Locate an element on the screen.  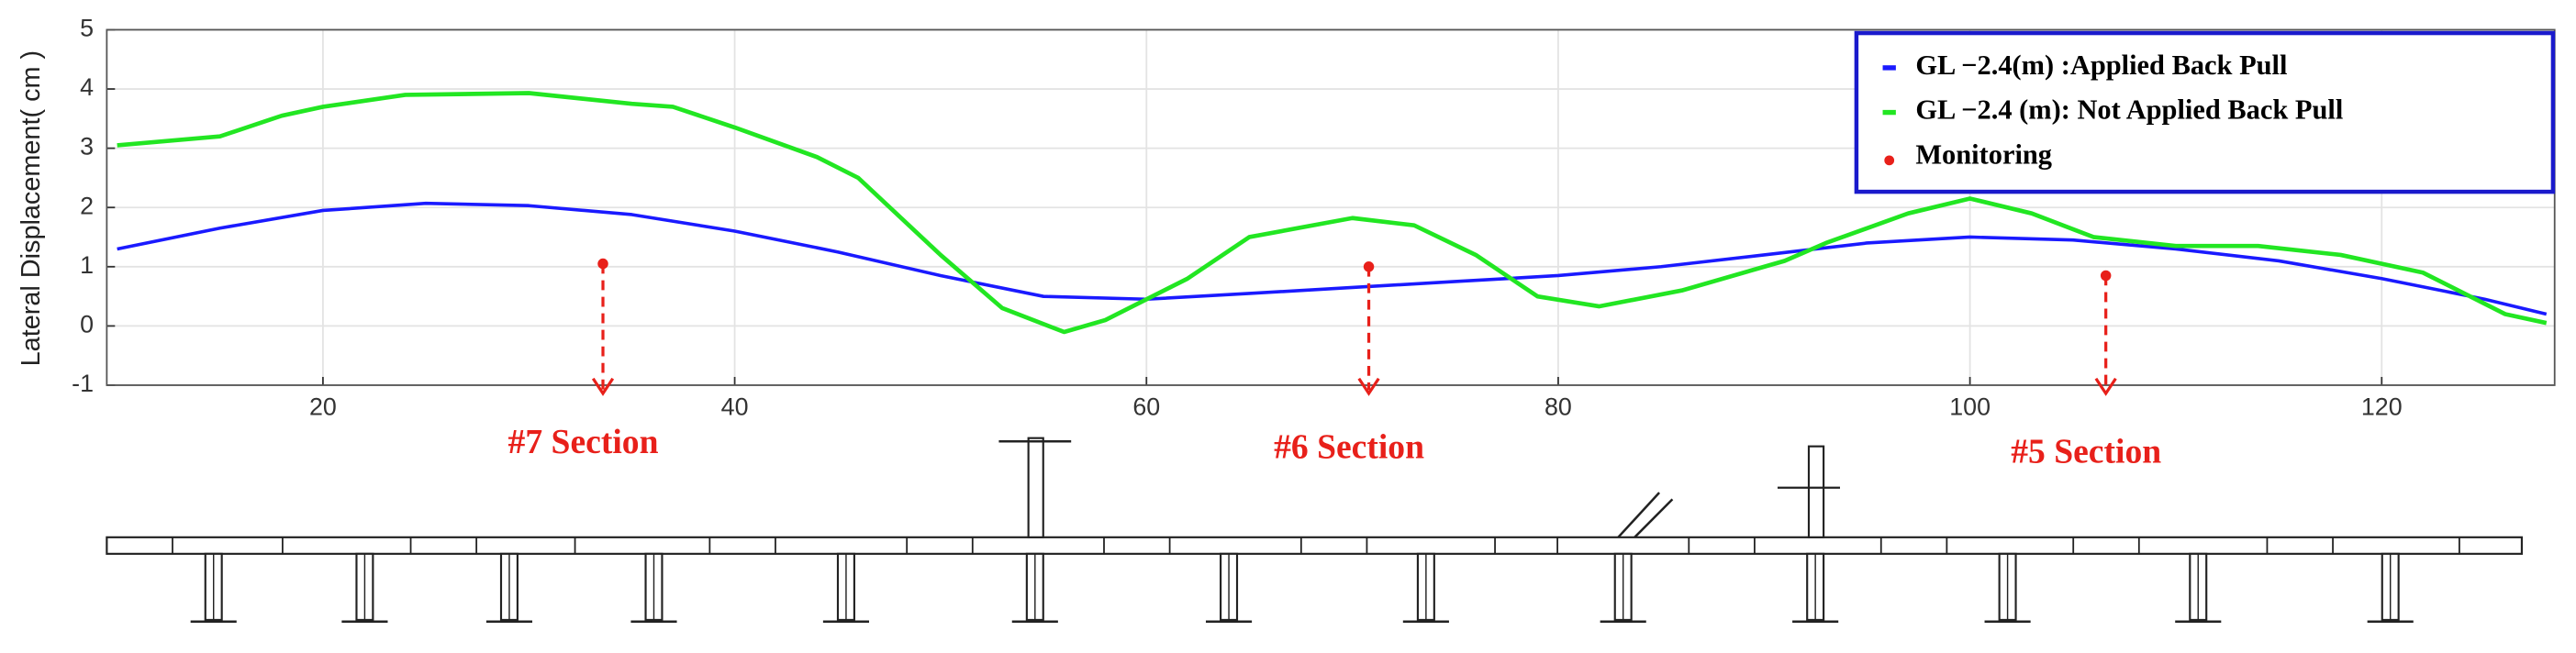
y-tick-label: 4 is located at coordinates (87, 87).